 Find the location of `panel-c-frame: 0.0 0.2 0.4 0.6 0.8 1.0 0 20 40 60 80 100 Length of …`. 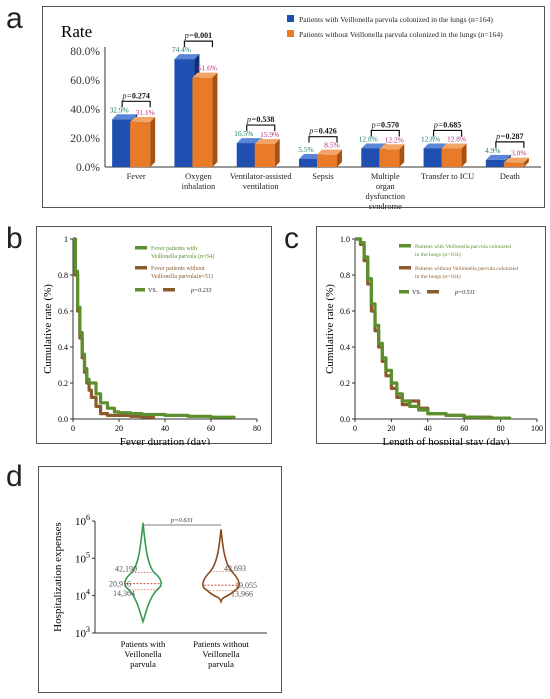

panel-c-frame: 0.0 0.2 0.4 0.6 0.8 1.0 0 20 40 60 80 100 Length of … is located at coordinates (431, 337).